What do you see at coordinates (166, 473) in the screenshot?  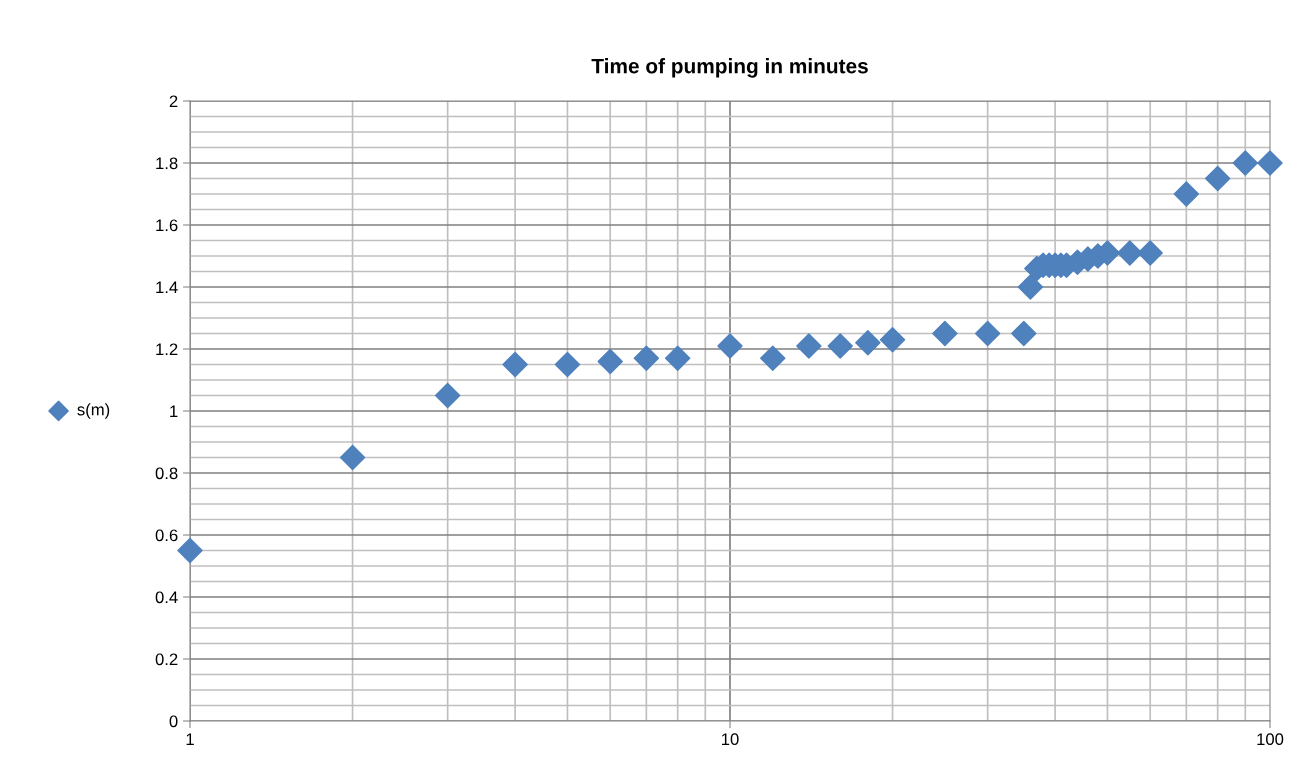 I see `y-tick-label: 0.8` at bounding box center [166, 473].